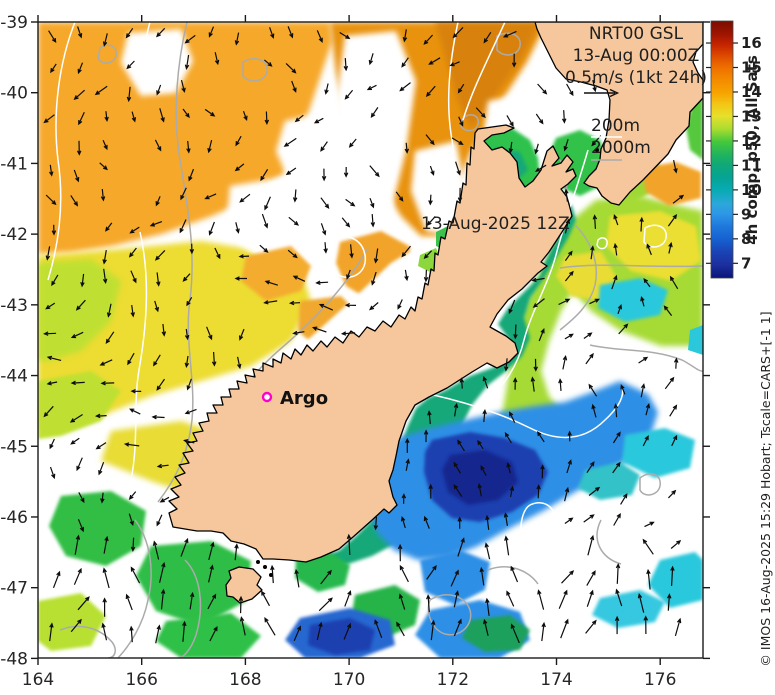 The width and height of the screenshot is (775, 695). I want to click on argo-float-marker, so click(267, 397).